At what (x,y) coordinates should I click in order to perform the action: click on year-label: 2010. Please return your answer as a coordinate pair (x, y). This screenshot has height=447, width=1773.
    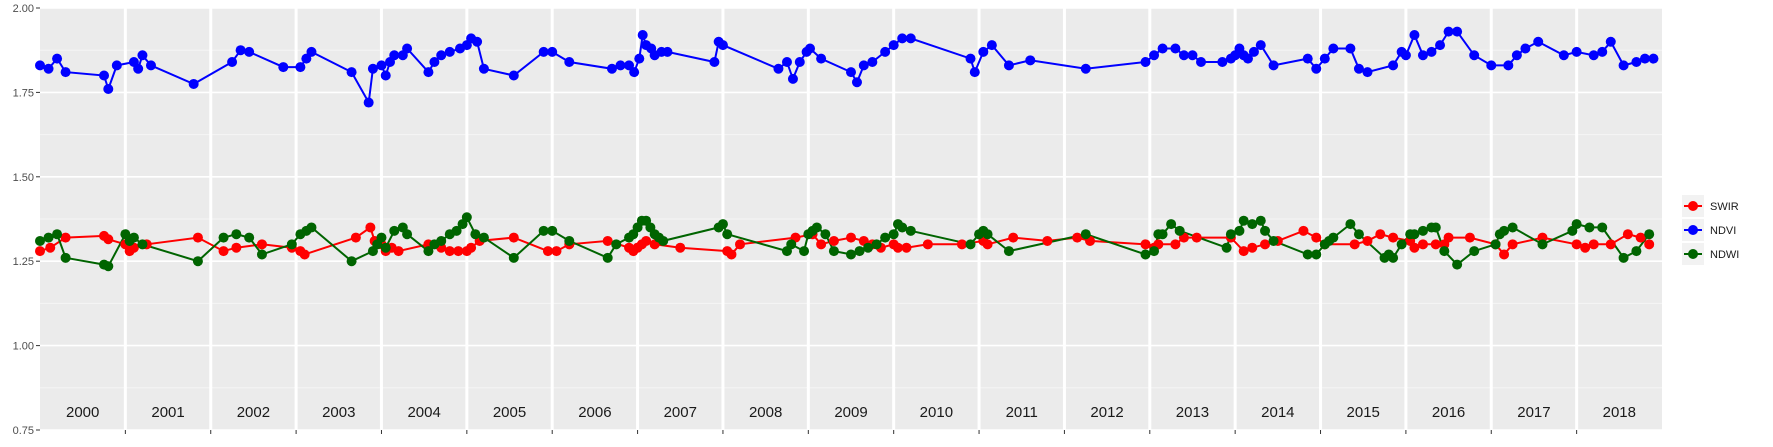
    Looking at the image, I should click on (936, 412).